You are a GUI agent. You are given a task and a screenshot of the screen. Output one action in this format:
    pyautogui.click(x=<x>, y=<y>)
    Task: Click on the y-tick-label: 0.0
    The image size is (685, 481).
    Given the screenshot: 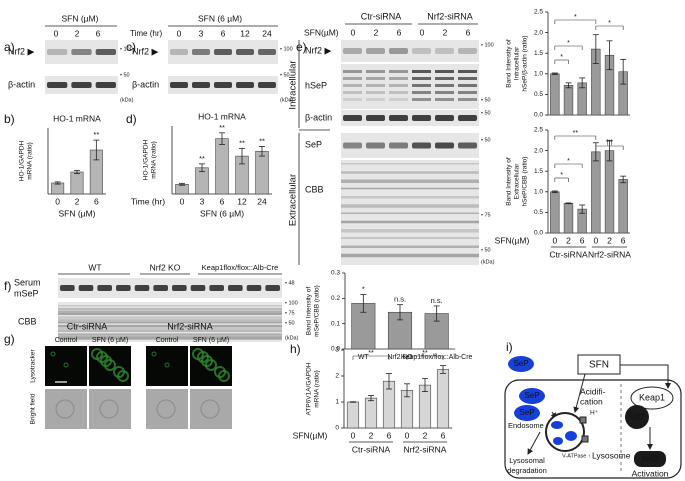 What is the action you would take?
    pyautogui.click(x=538, y=233)
    